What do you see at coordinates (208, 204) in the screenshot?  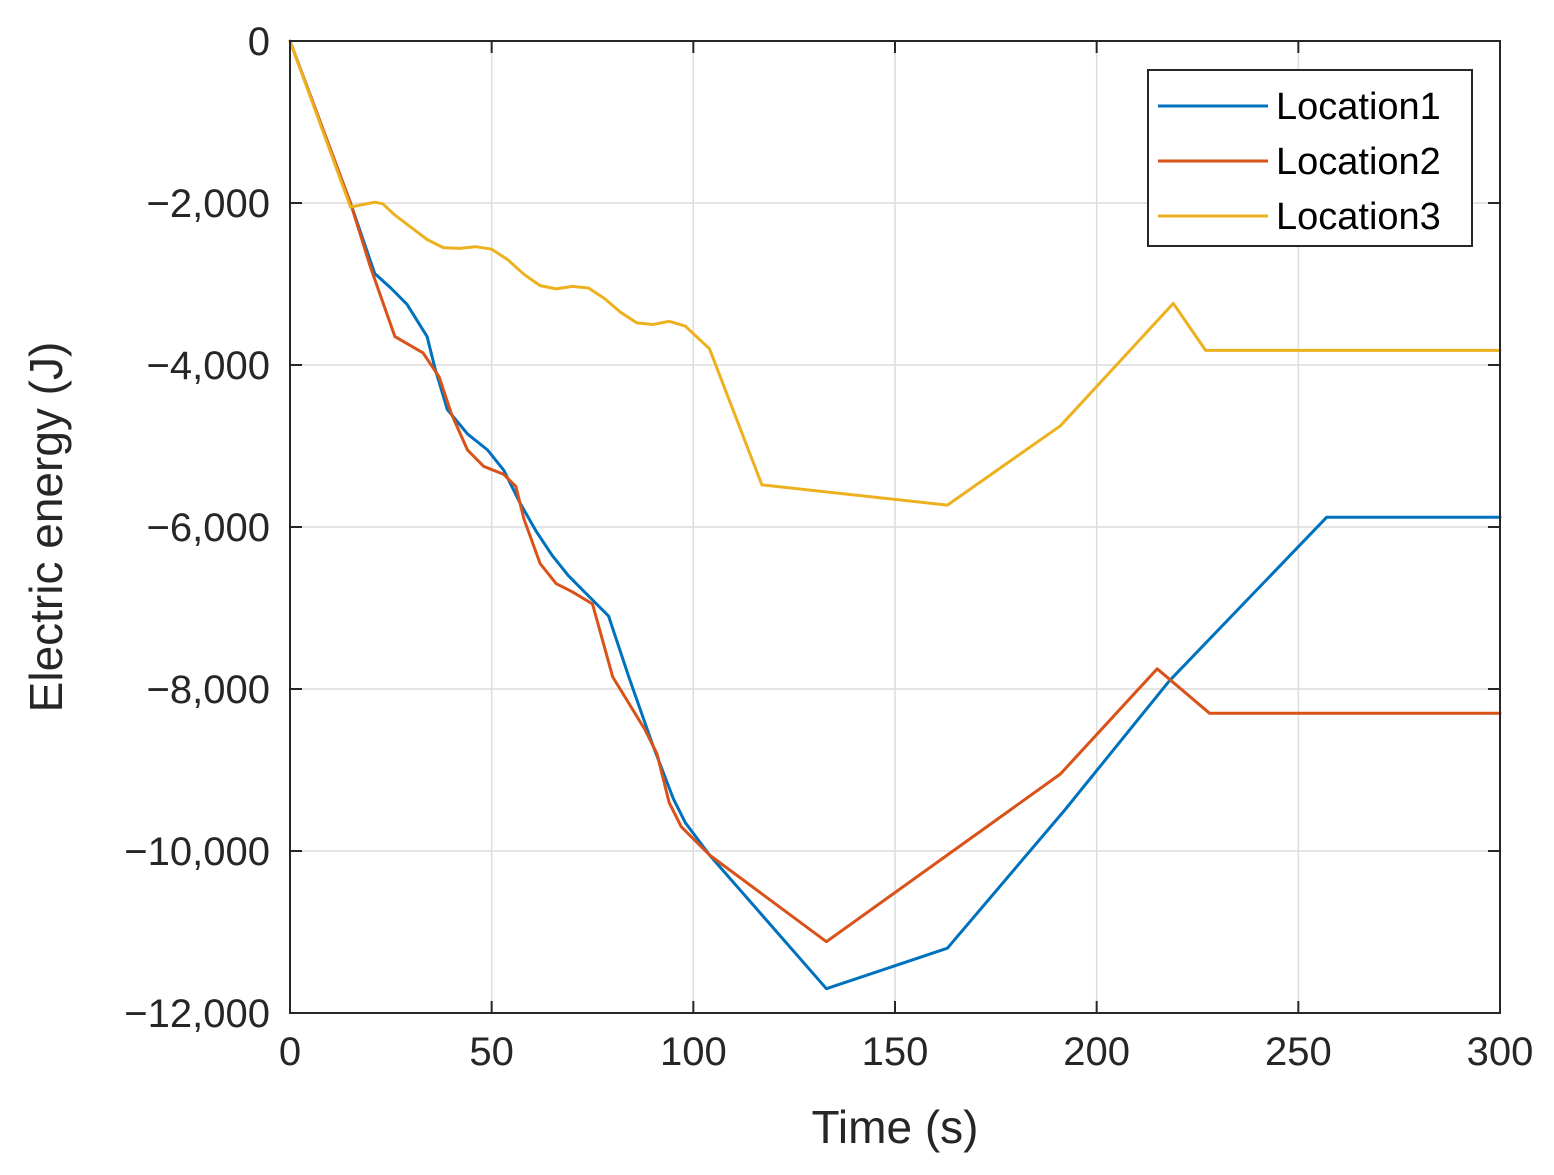 I see `y-tick-label: −2,000` at bounding box center [208, 204].